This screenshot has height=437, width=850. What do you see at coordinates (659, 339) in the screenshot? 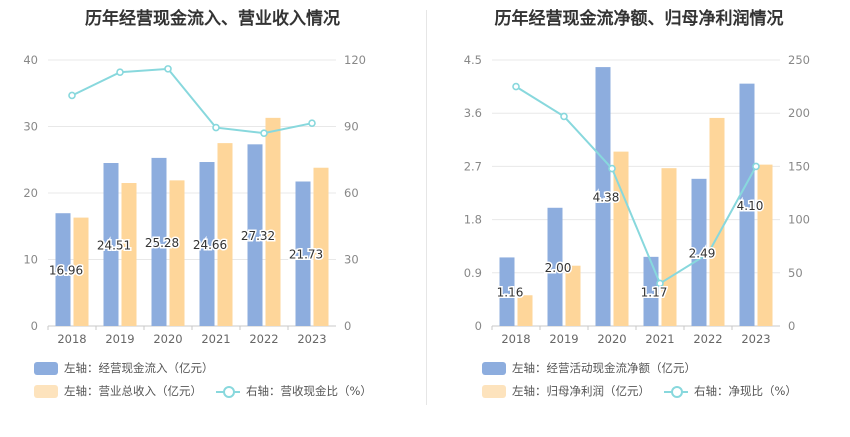
I see `x-tick-label: 2021` at bounding box center [659, 339].